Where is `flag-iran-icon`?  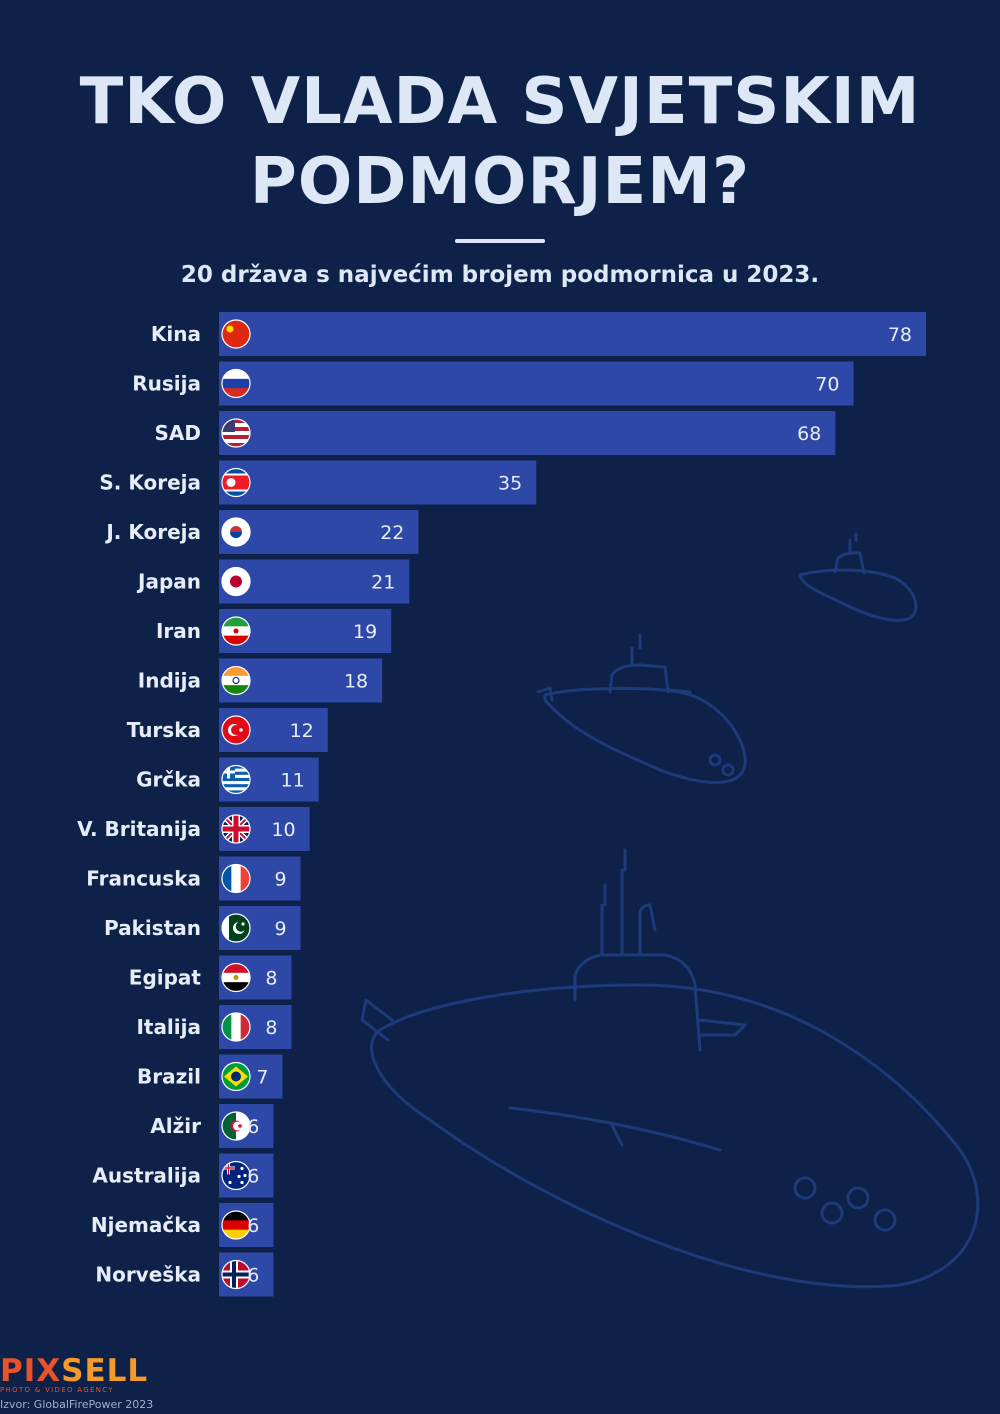
flag-iran-icon is located at coordinates (236, 631).